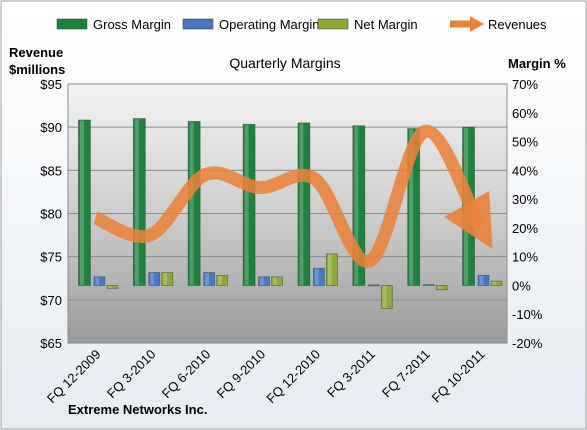 Image resolution: width=587 pixels, height=430 pixels. I want to click on right-tick-label: 60%, so click(525, 113).